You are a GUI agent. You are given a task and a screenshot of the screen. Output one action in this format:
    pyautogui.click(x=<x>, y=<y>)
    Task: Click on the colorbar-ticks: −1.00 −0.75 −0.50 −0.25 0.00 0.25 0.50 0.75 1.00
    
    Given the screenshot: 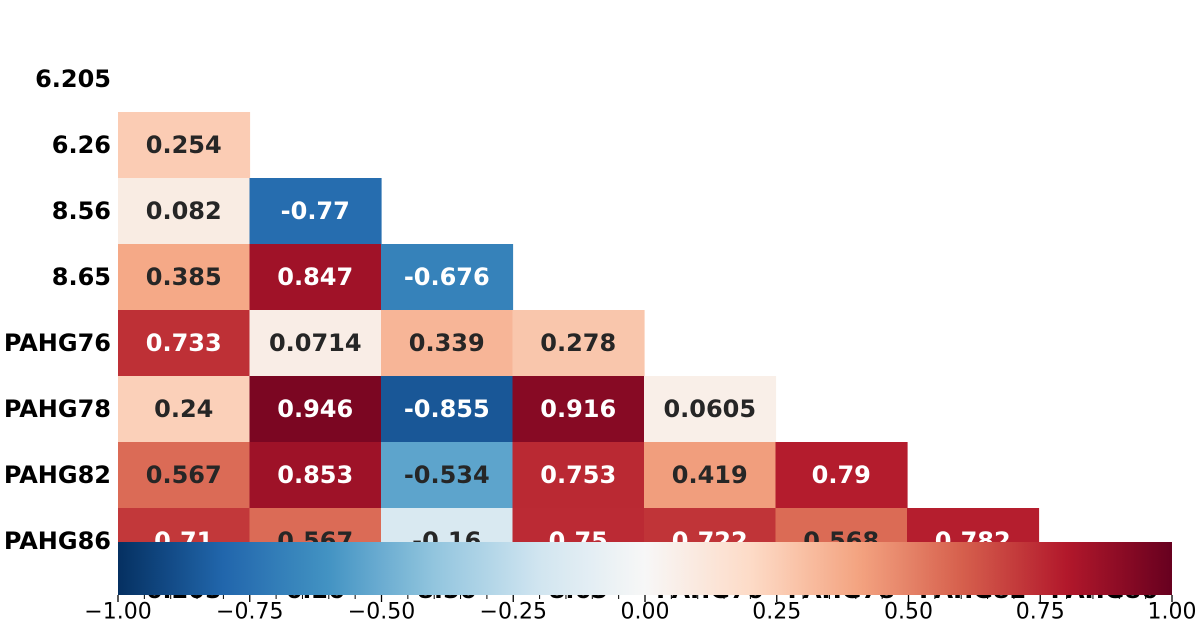 What is the action you would take?
    pyautogui.click(x=640, y=607)
    